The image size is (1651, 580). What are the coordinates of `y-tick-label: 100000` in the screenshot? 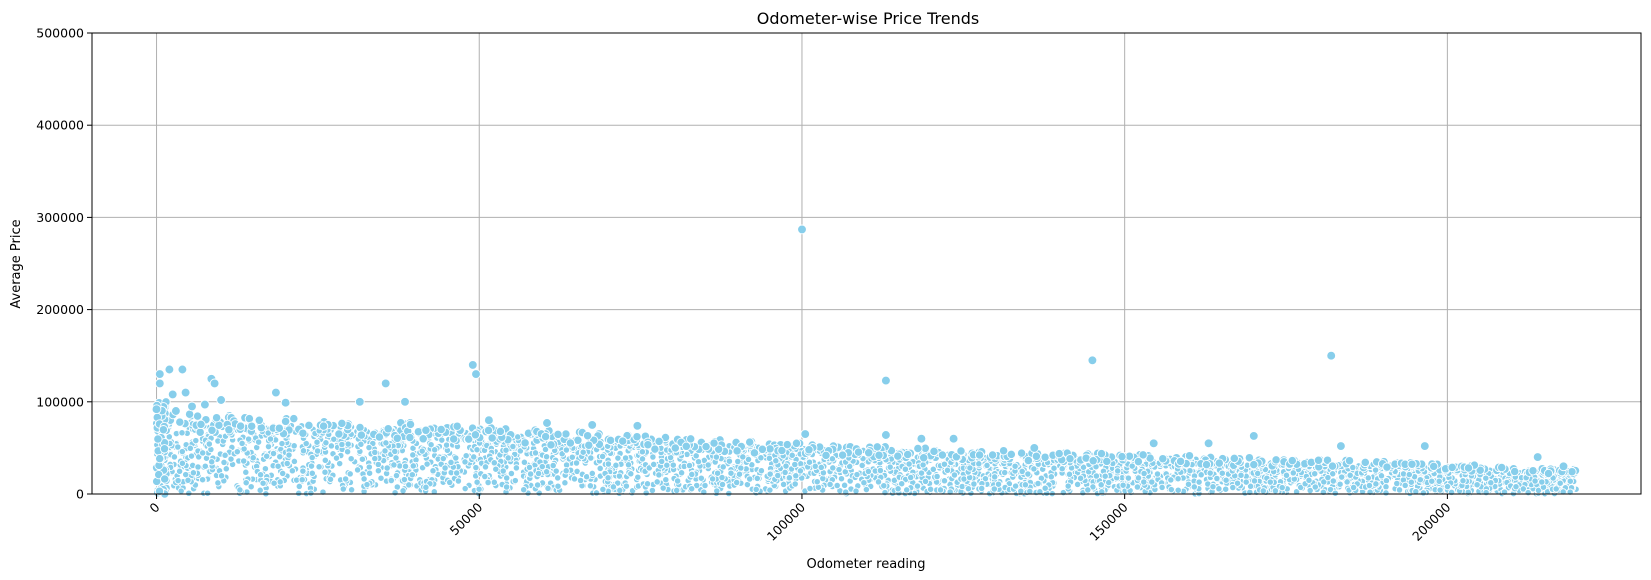 It's located at (60, 401).